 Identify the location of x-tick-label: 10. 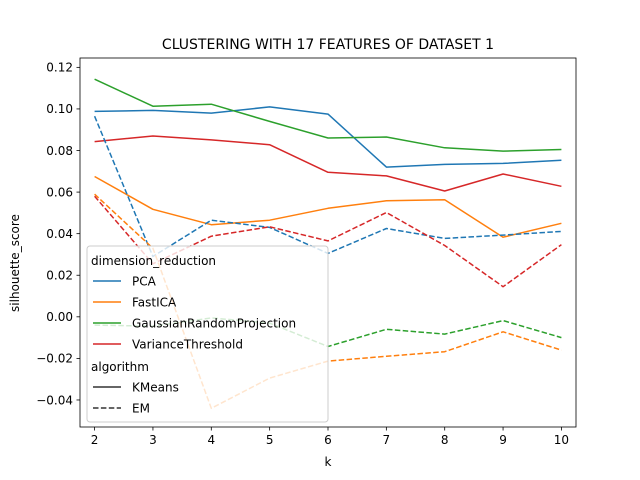
(561, 440).